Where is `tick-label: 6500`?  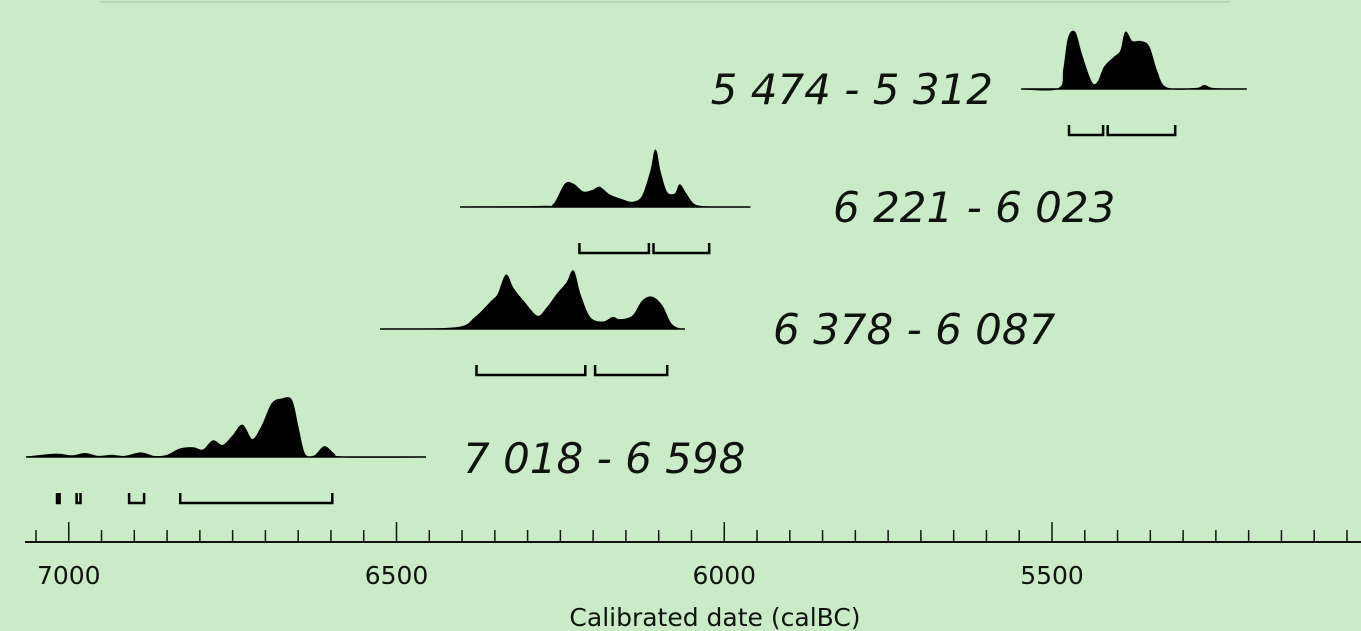
tick-label: 6500 is located at coordinates (397, 575).